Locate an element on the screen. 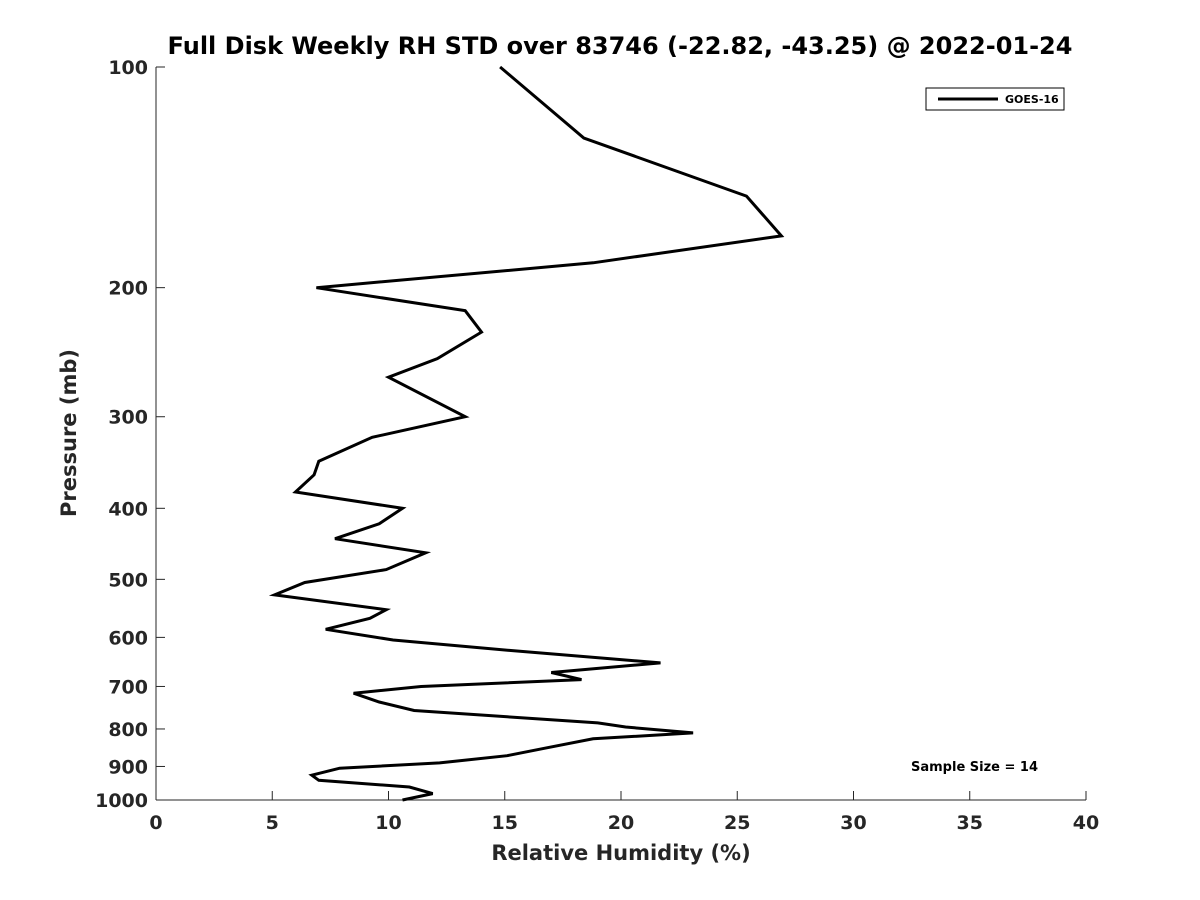  y-tick-label: 300 is located at coordinates (128, 418).